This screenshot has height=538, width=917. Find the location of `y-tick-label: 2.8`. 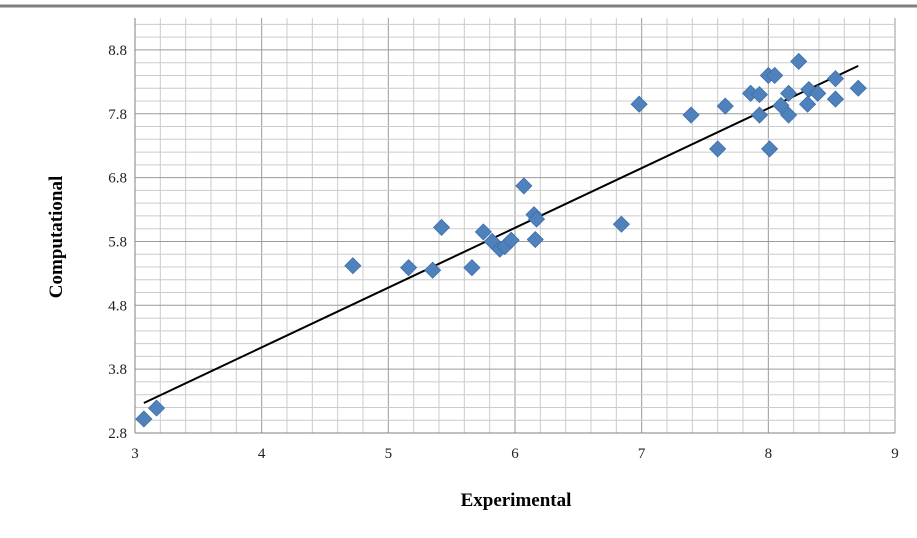

y-tick-label: 2.8 is located at coordinates (117, 434).